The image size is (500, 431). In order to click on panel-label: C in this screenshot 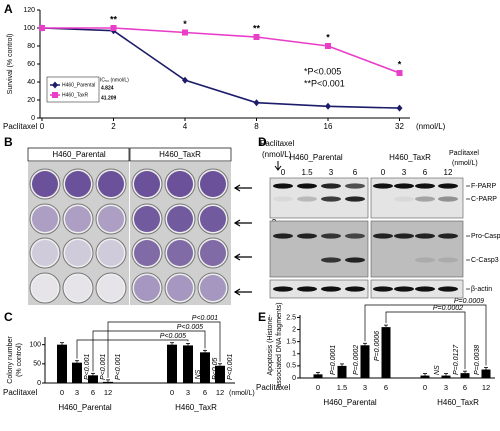, I will do `click(8, 317)`.